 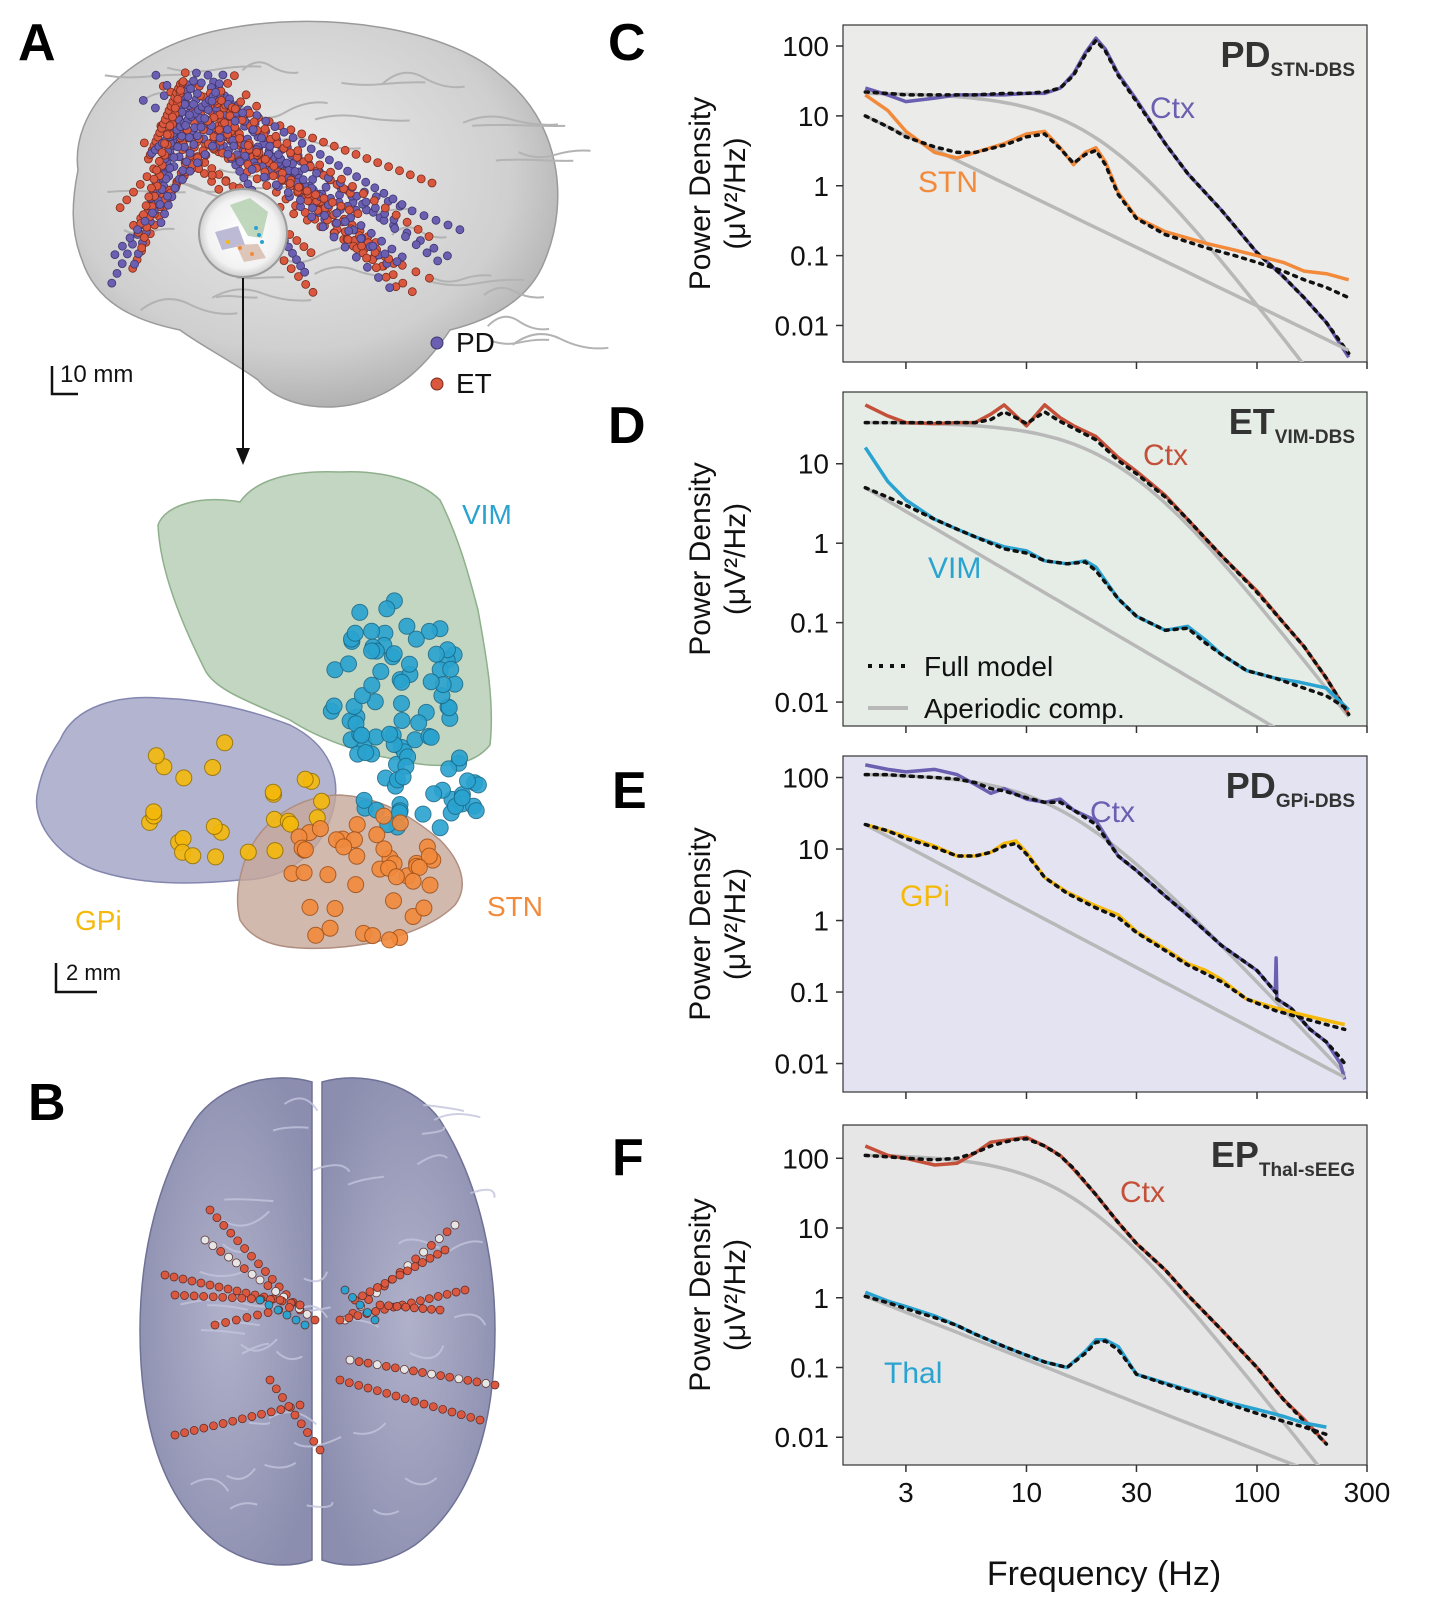 I want to click on scale-bar-top-label: 10 mm, so click(x=96, y=374).